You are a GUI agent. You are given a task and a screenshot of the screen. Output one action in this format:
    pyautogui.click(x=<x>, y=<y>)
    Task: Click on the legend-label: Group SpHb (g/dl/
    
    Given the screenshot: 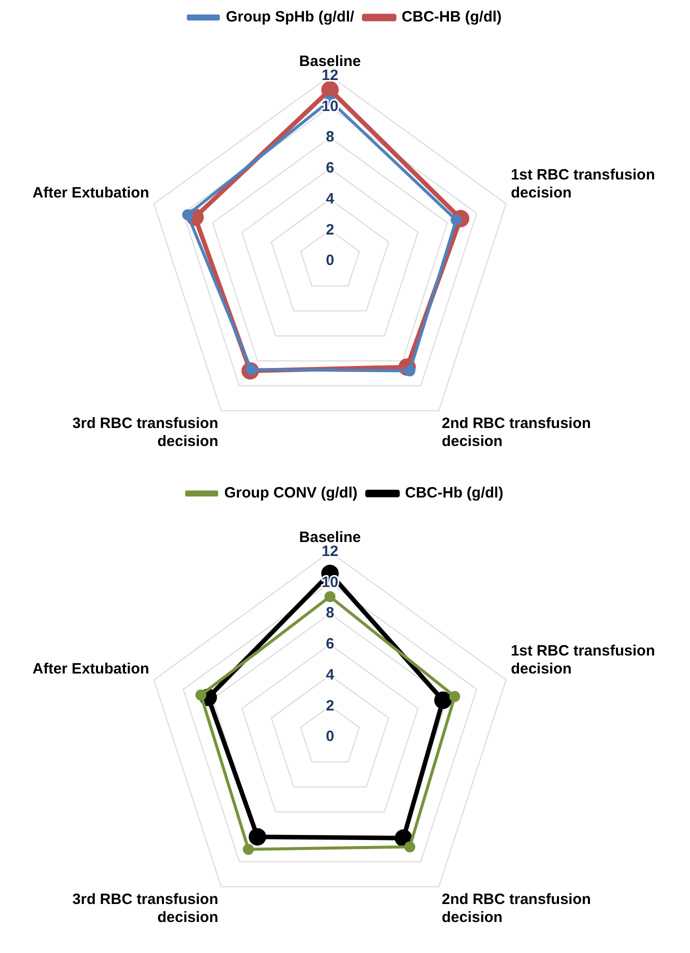 What is the action you would take?
    pyautogui.click(x=290, y=17)
    